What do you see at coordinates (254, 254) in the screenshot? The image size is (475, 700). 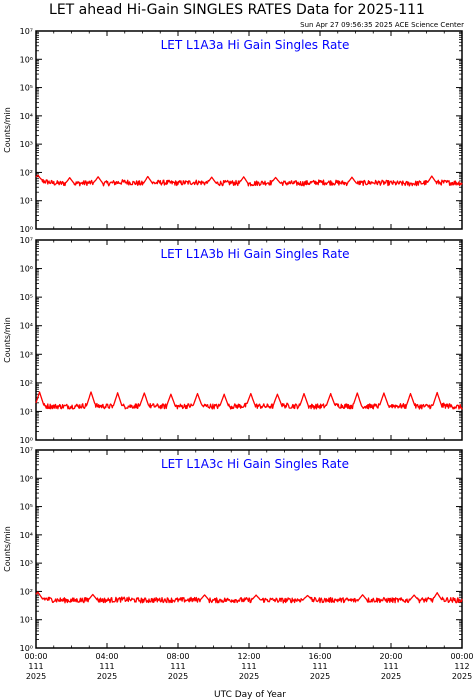 I see `panel-title: LET L1A3b Hi Gain Singles Rate` at bounding box center [254, 254].